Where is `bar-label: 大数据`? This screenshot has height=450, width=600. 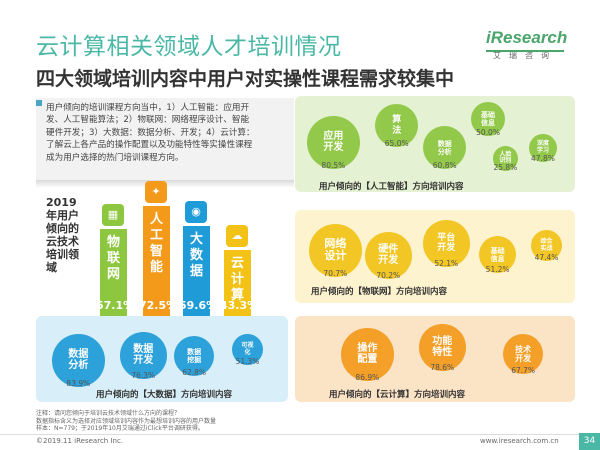
bar-label: 大数据 is located at coordinates (196, 255).